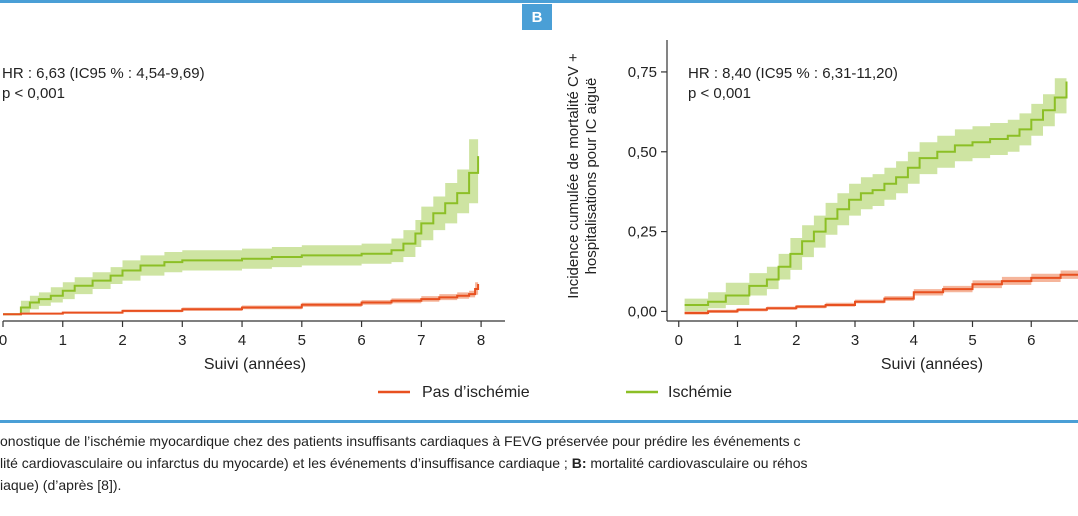  I want to click on legend-label: Pas d’ischémie, so click(476, 392).